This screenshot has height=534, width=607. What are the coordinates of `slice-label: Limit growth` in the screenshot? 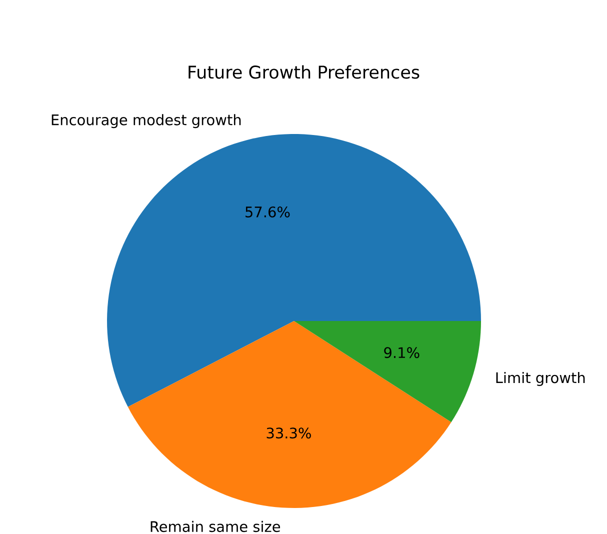 It's located at (540, 379).